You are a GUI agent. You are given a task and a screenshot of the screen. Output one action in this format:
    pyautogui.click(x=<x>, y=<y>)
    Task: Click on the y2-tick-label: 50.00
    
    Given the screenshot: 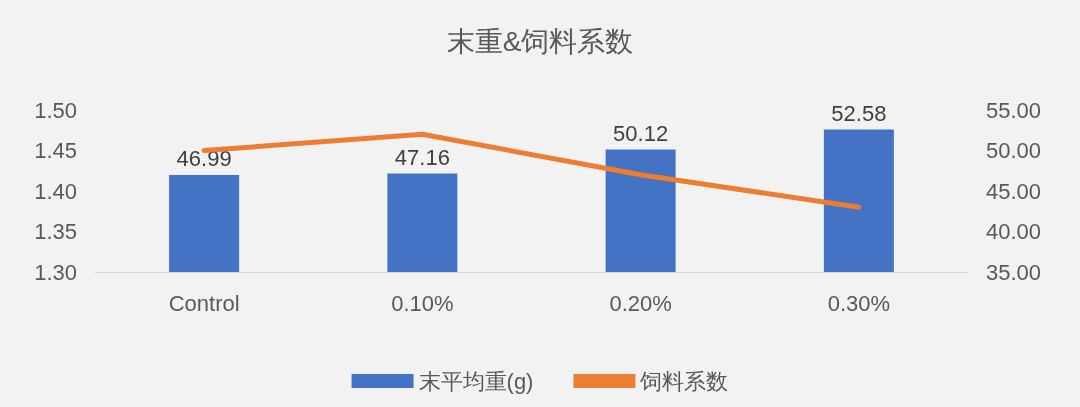 What is the action you would take?
    pyautogui.click(x=1014, y=150)
    